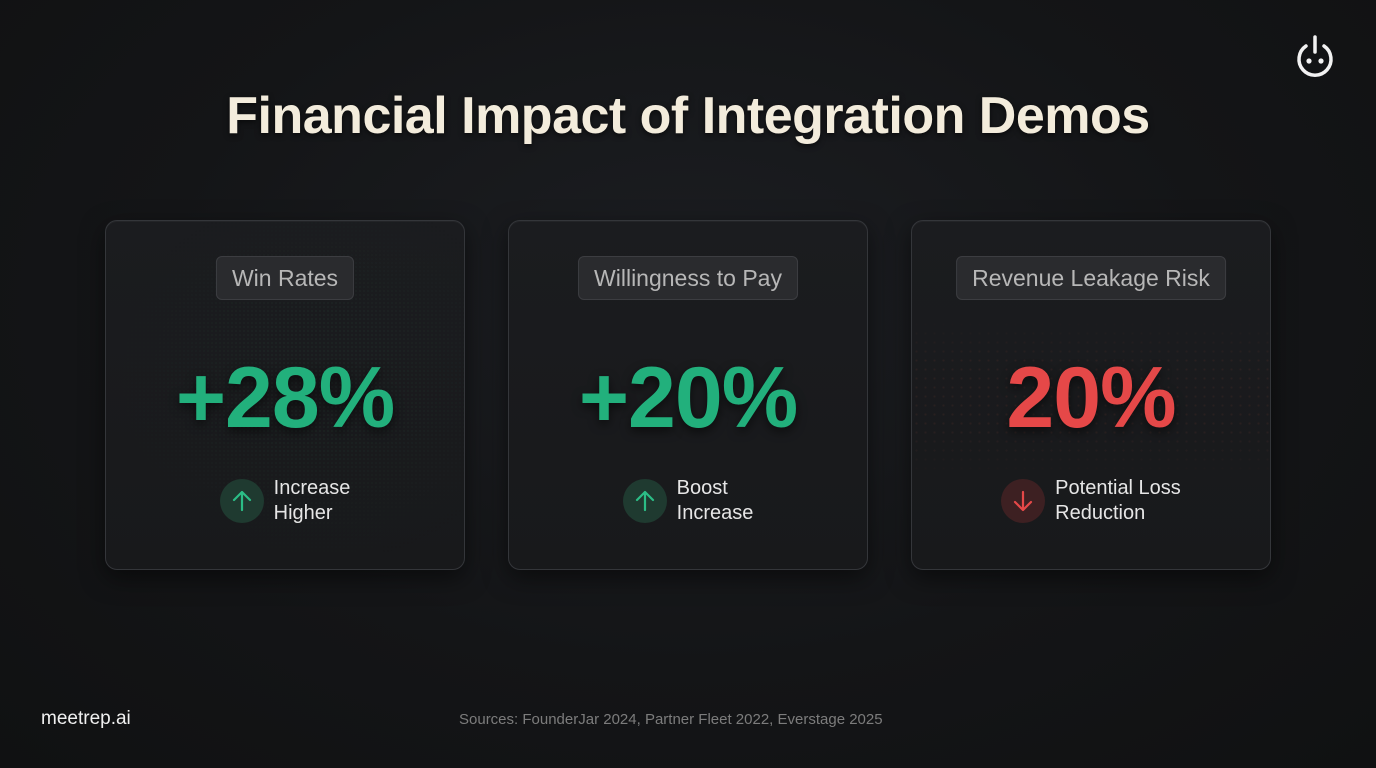  Describe the element at coordinates (303, 513) in the screenshot. I see `caption-line-2: Higher` at that location.